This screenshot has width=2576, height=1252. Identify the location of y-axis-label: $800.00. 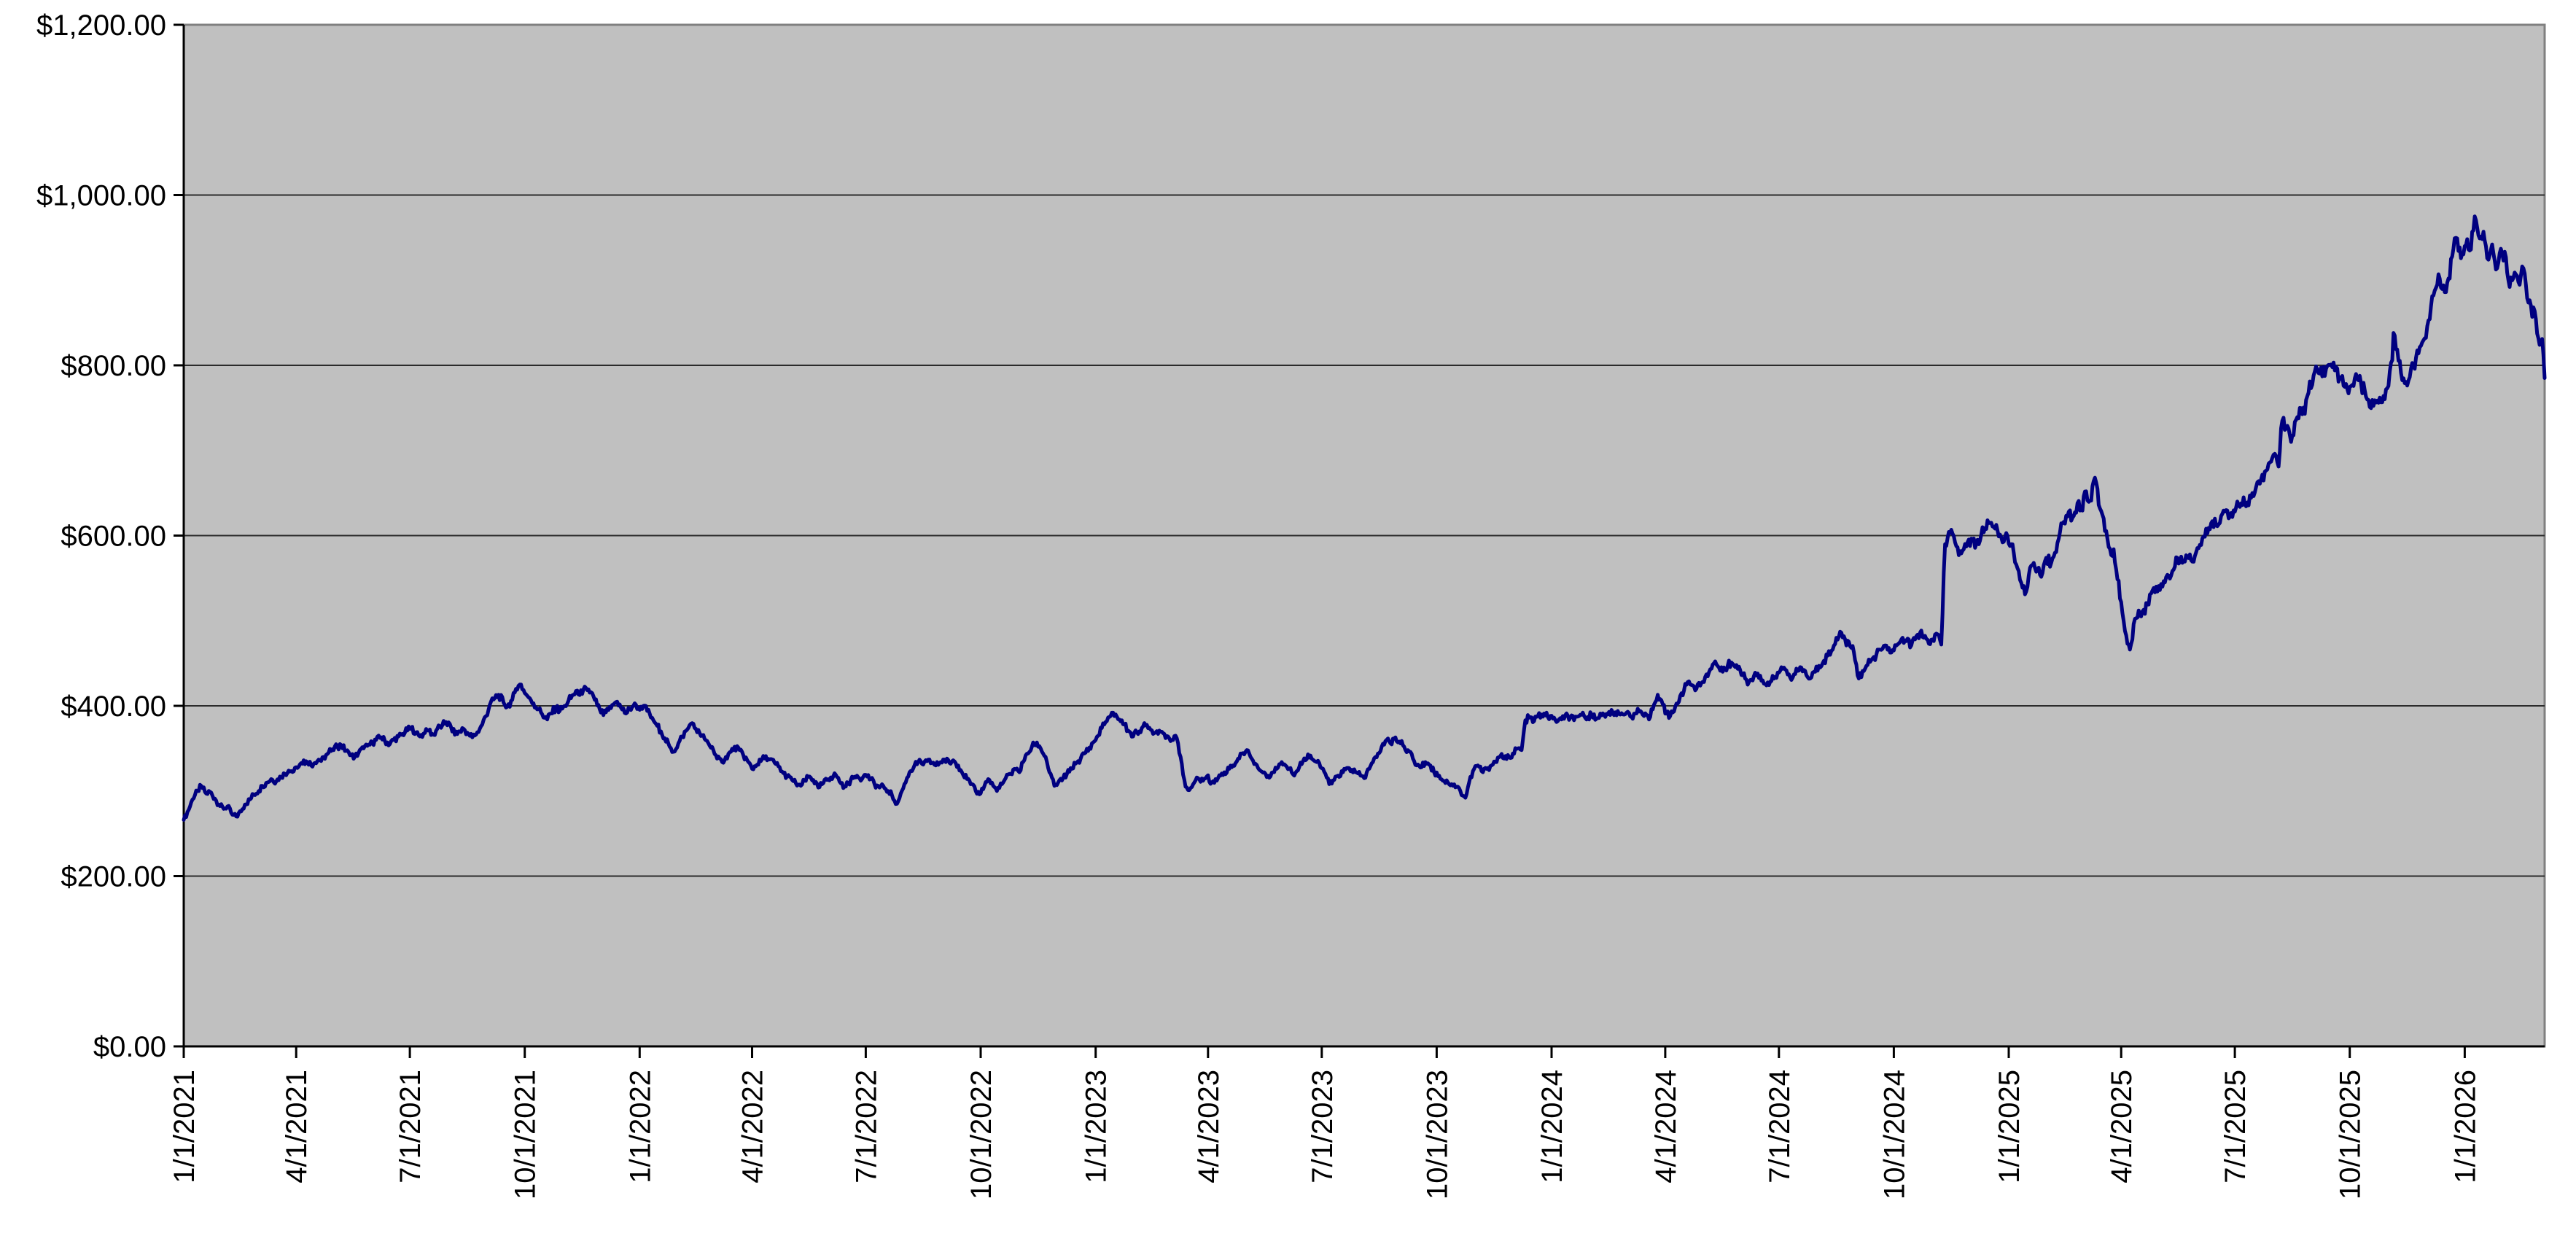
(114, 366).